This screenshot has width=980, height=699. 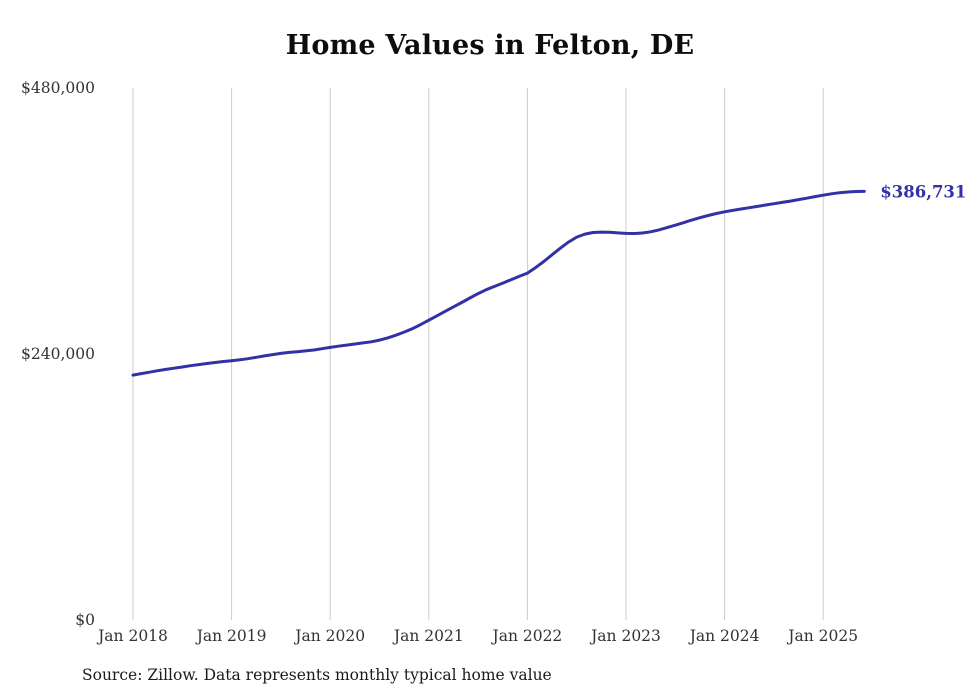 I want to click on x-tick-label: Jan 2021, so click(x=428, y=636).